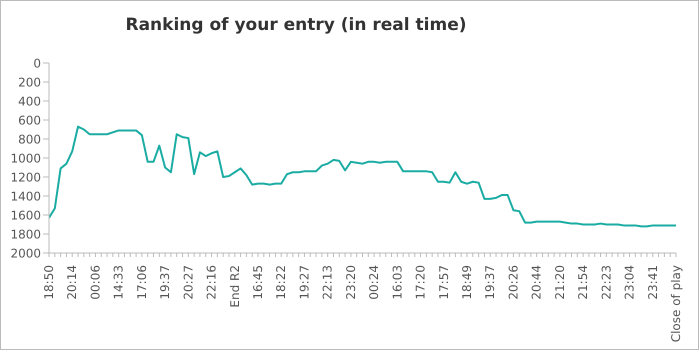 This screenshot has width=699, height=350. Describe the element at coordinates (25, 196) in the screenshot. I see `y-tick-label: 1400` at that location.